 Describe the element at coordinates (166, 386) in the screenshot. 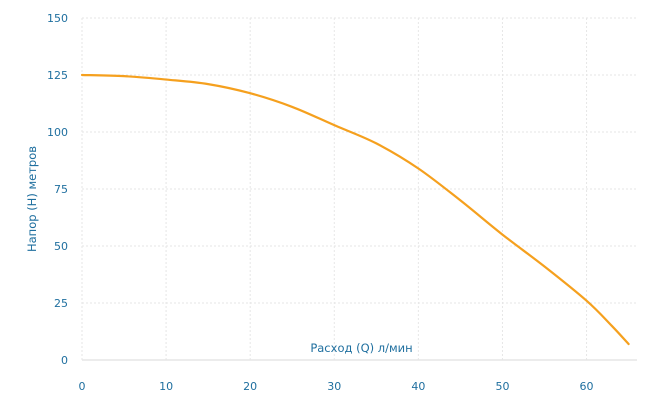

I see `x-tick-label: 10` at that location.